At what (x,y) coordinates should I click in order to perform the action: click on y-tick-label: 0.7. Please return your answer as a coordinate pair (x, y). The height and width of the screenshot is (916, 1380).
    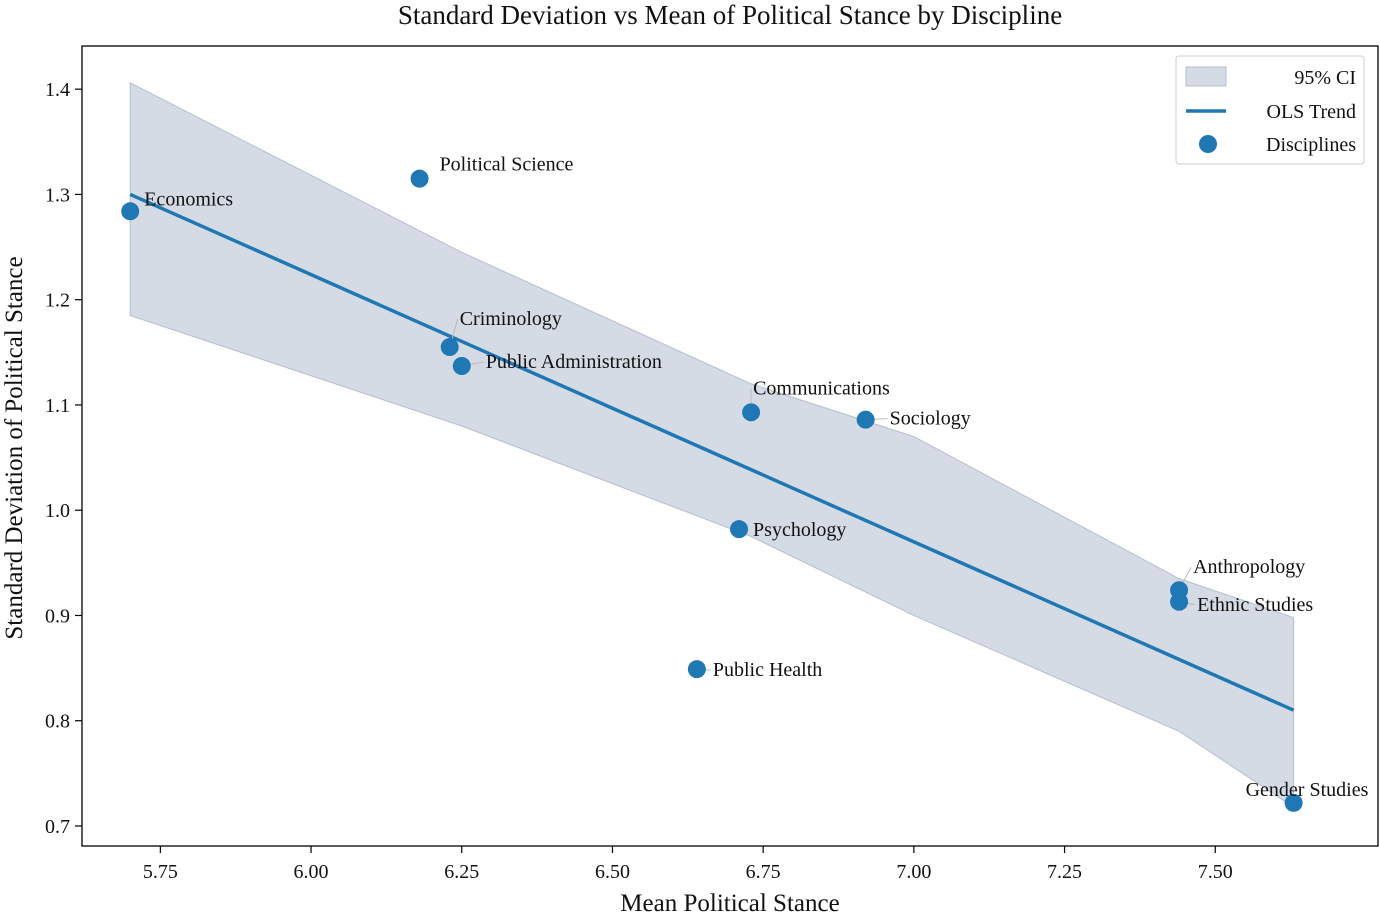
    Looking at the image, I should click on (57, 827).